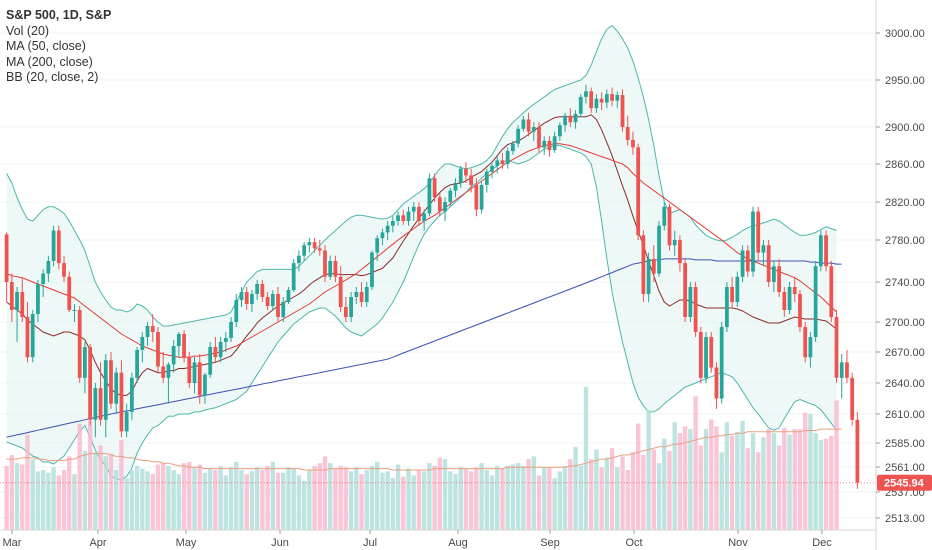 The height and width of the screenshot is (550, 932). Describe the element at coordinates (905, 444) in the screenshot. I see `price-tick-label: 2585.00` at that location.